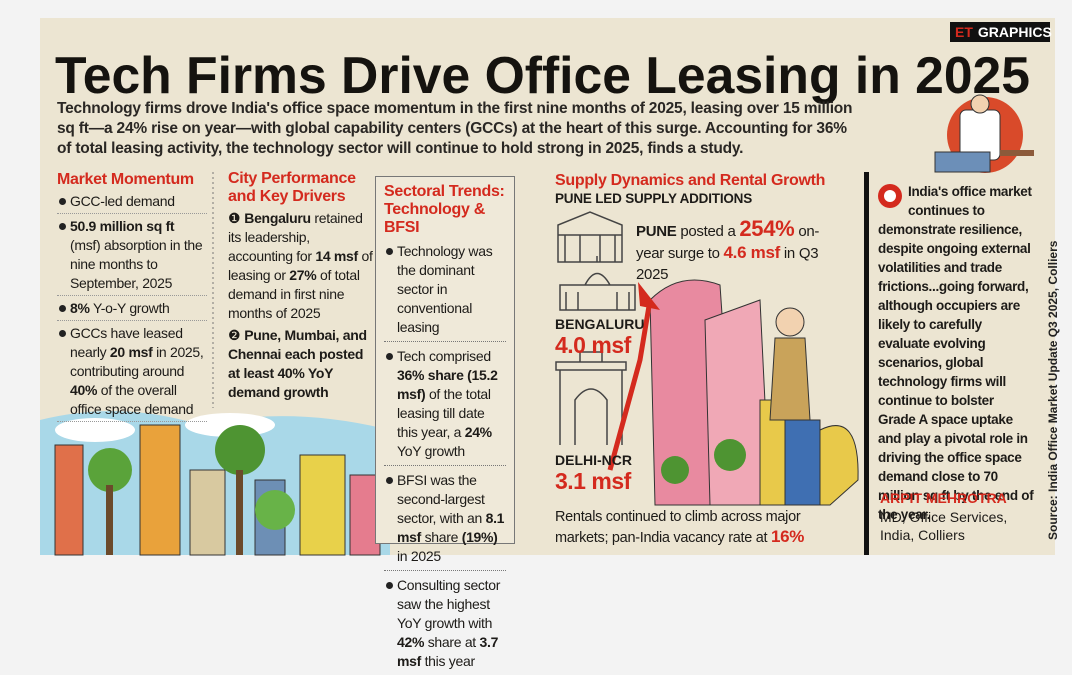 The image size is (1072, 675). Describe the element at coordinates (943, 498) in the screenshot. I see `quote-author: ARPIT MEHROTRA` at that location.